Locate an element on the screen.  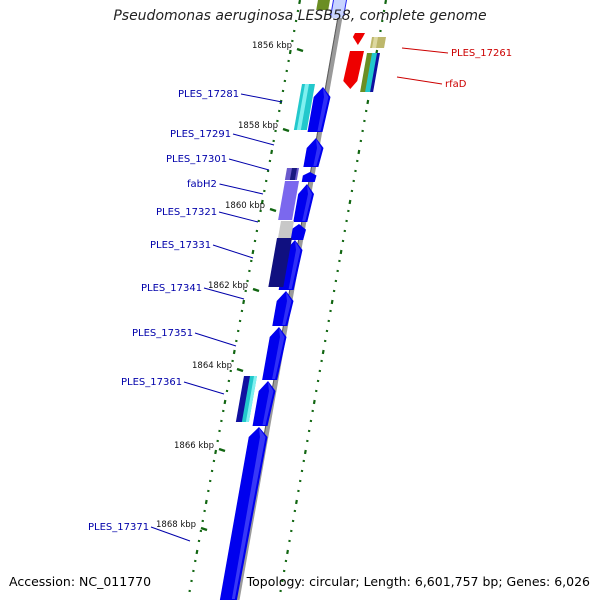
kbp-tick-label: 1858 kbp is located at coordinates (258, 126).